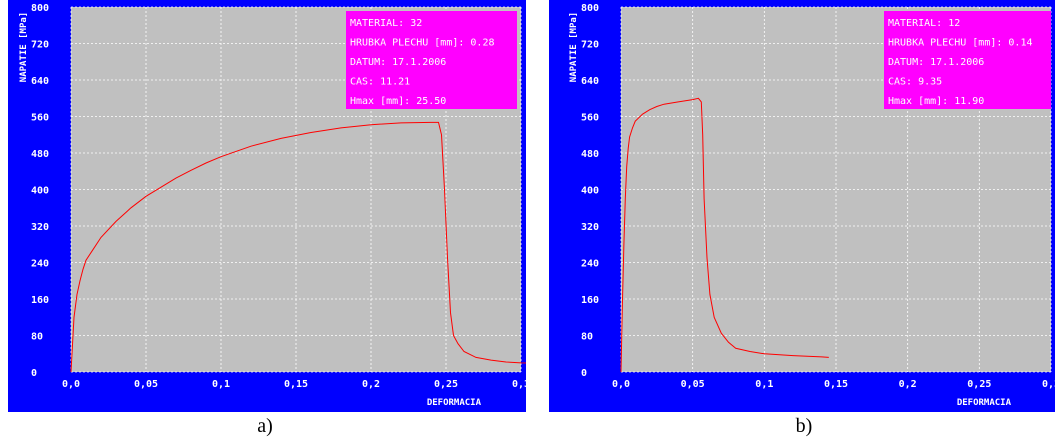 The height and width of the screenshot is (444, 1055). Describe the element at coordinates (915, 82) in the screenshot. I see `info-cas: CAS: 9.35` at that location.